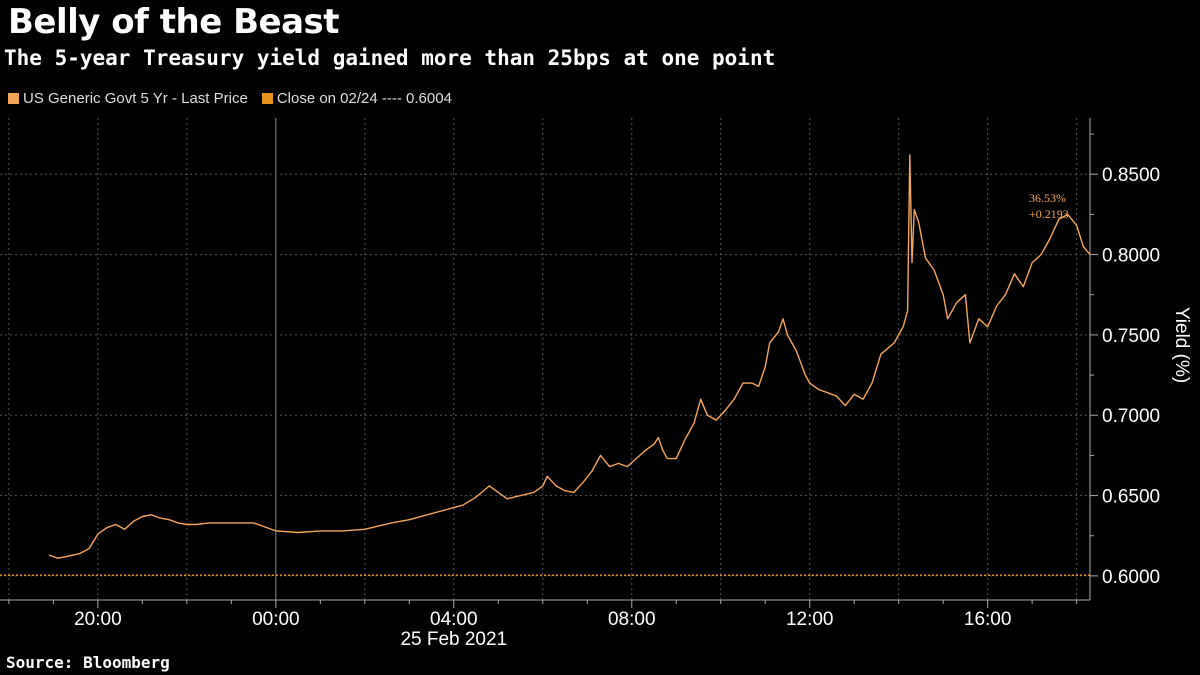  Describe the element at coordinates (453, 639) in the screenshot. I see `x-axis-label: 25 Feb 2021` at that location.